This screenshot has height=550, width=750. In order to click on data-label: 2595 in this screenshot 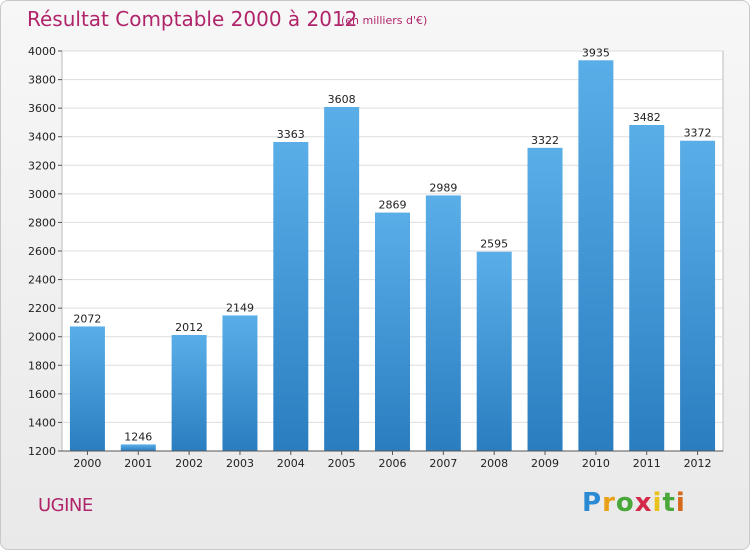, I will do `click(494, 244)`.